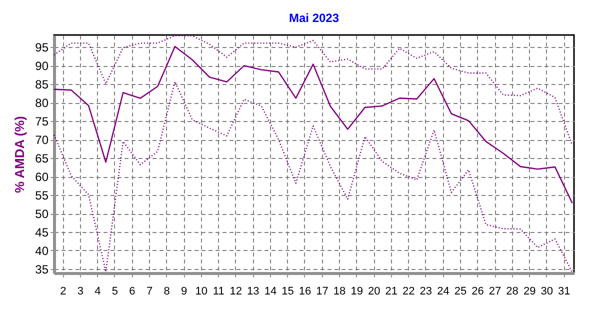 The height and width of the screenshot is (321, 592). I want to click on y-tick-label: 85, so click(42, 85).